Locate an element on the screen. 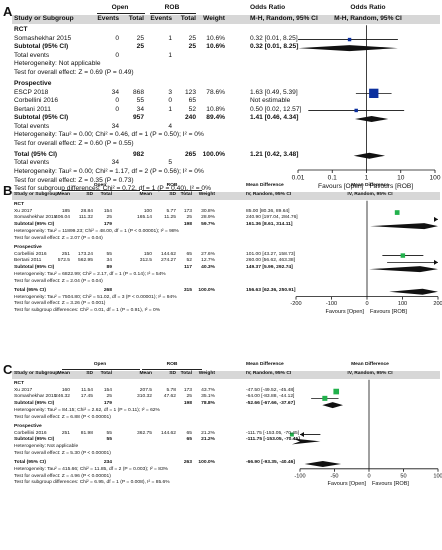 The image size is (442, 550). cell-m2: 362.75 is located at coordinates (144, 433).